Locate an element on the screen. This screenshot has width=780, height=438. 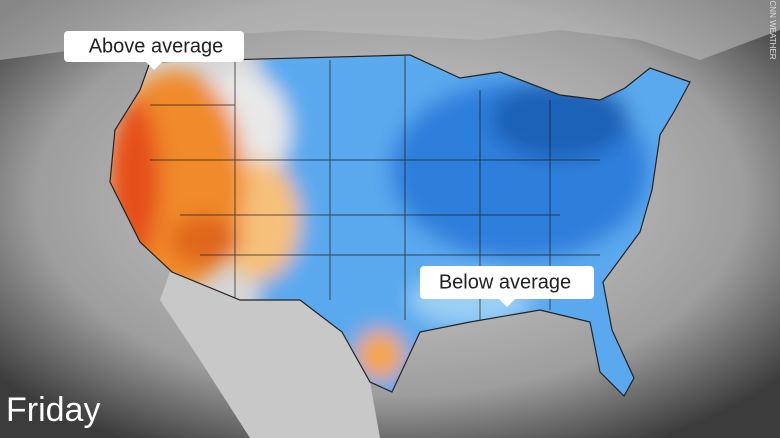
hot-core is located at coordinates (205, 240).